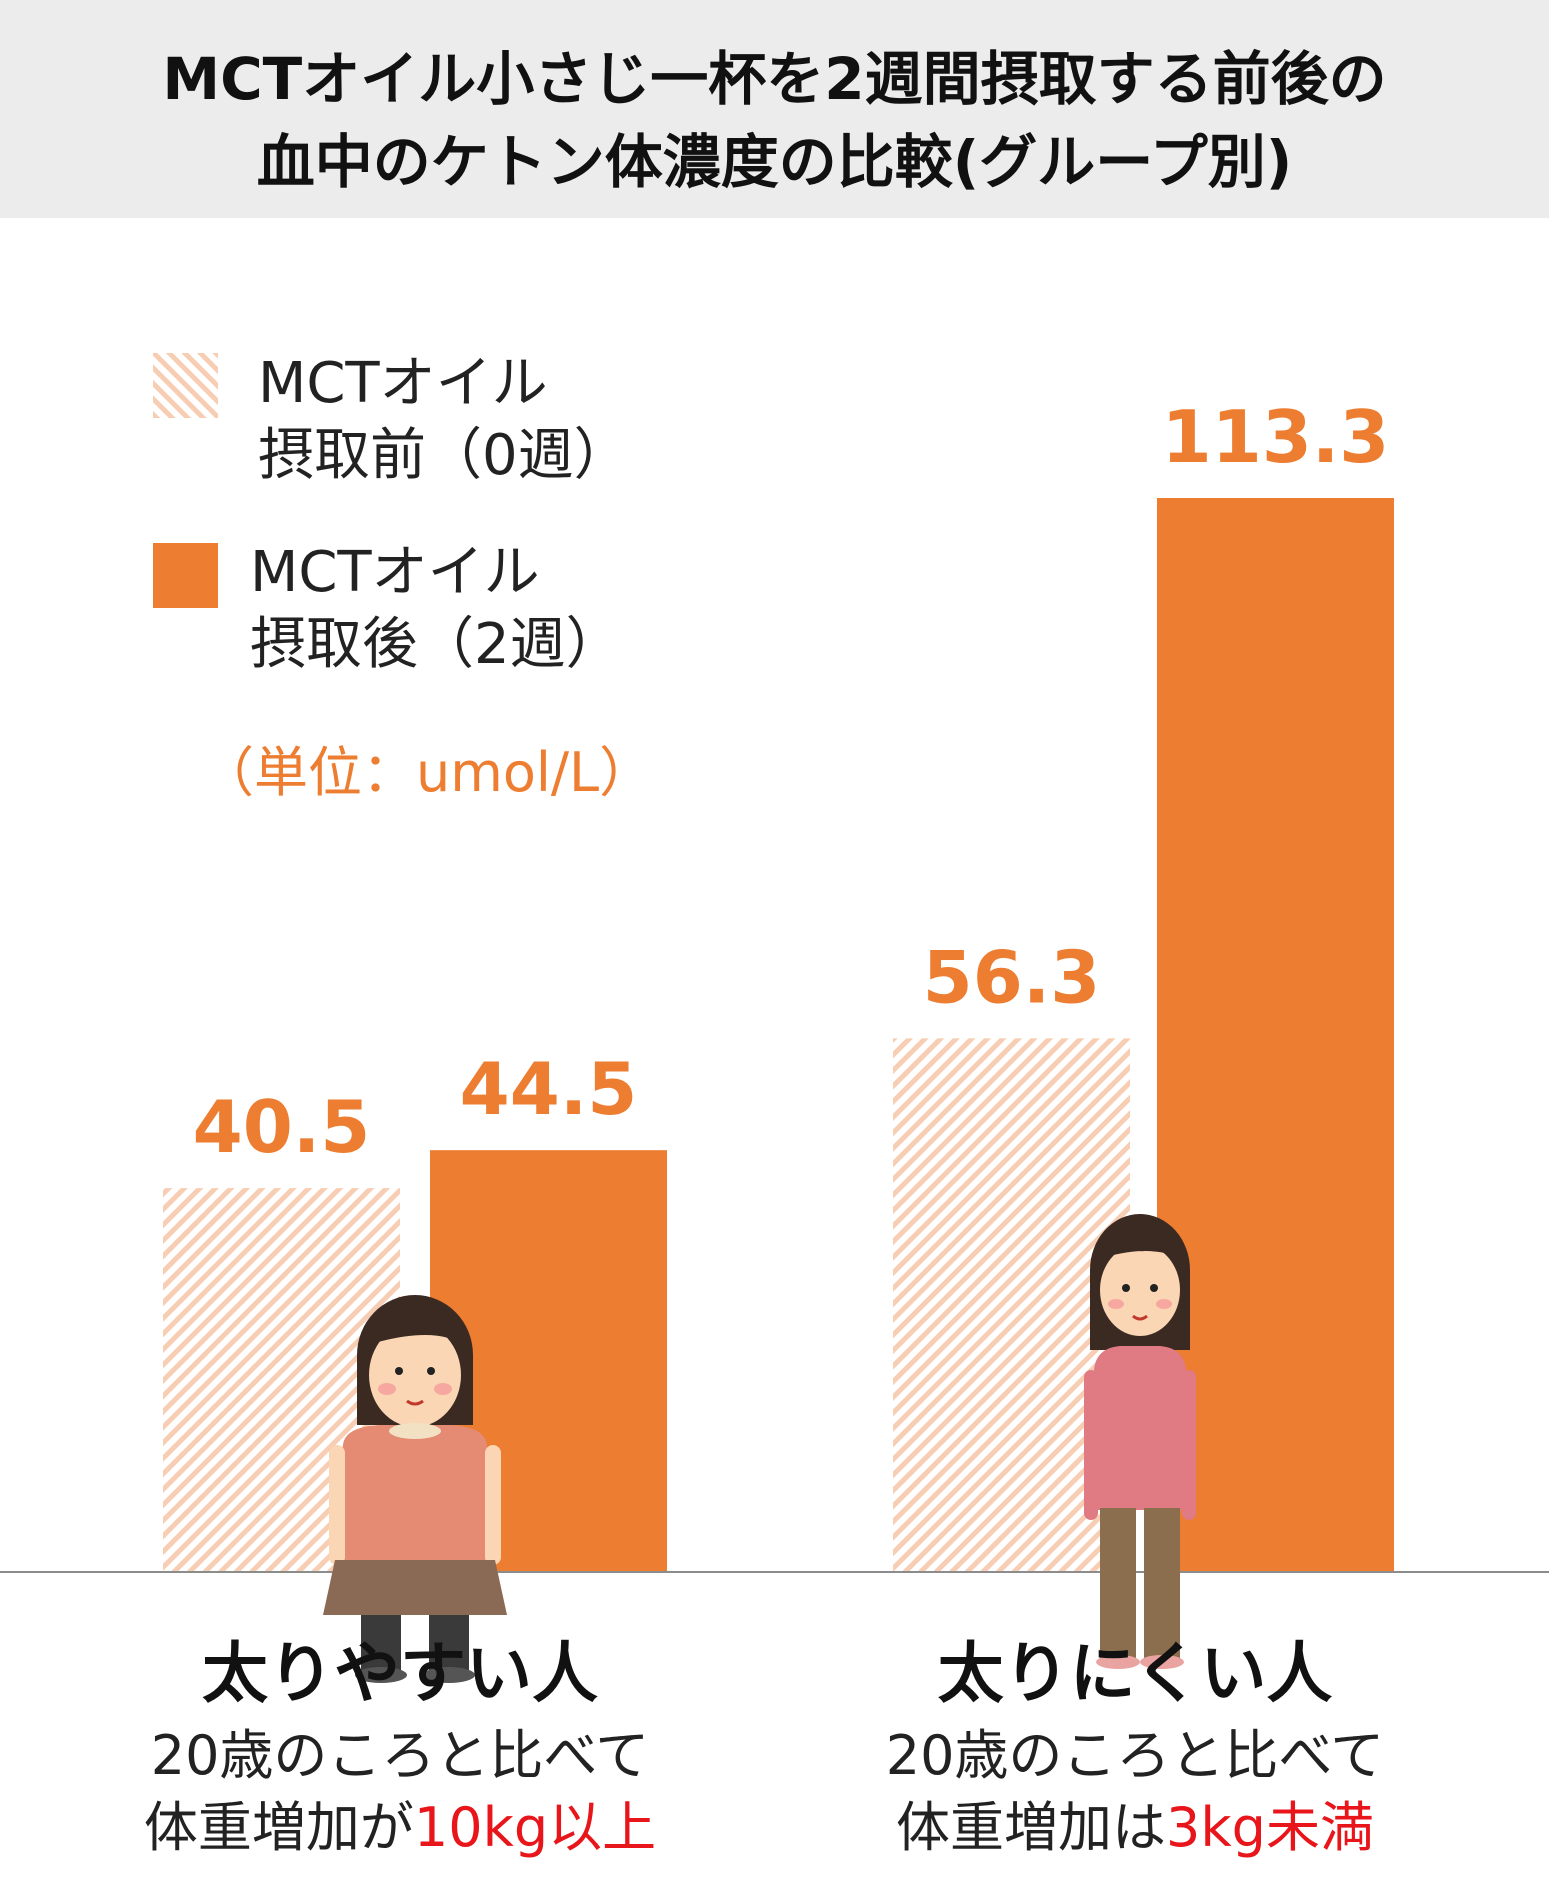 This screenshot has width=1549, height=1899. What do you see at coordinates (395, 572) in the screenshot?
I see `legend-after-line-1: MCTオイル` at bounding box center [395, 572].